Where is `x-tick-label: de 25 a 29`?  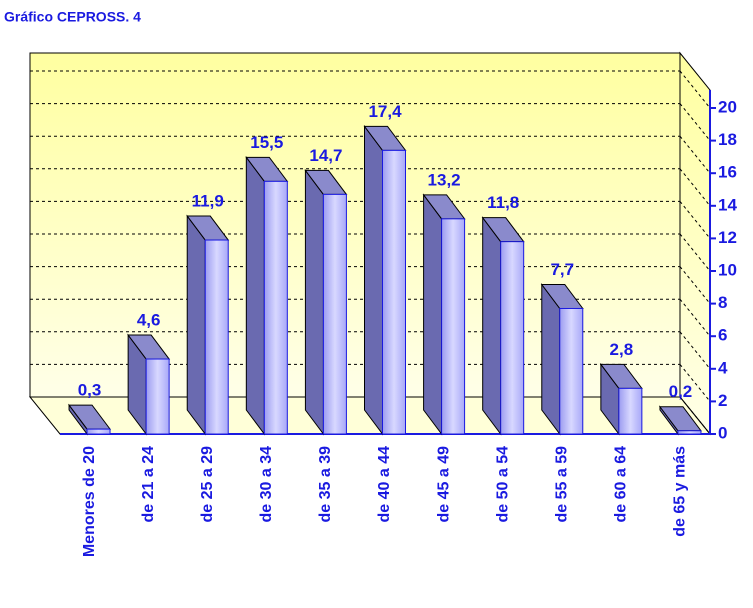
x-tick-label: de 25 a 29 is located at coordinates (207, 484).